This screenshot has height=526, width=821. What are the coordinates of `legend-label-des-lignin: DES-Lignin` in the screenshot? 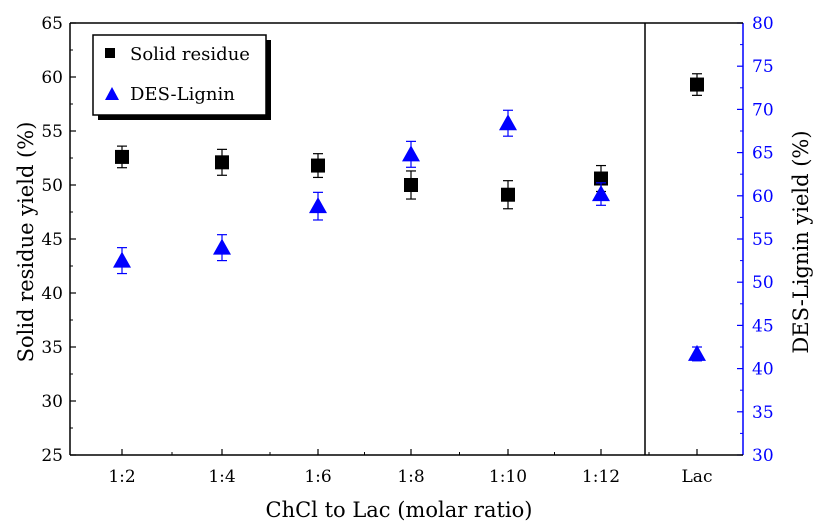 It's located at (182, 94).